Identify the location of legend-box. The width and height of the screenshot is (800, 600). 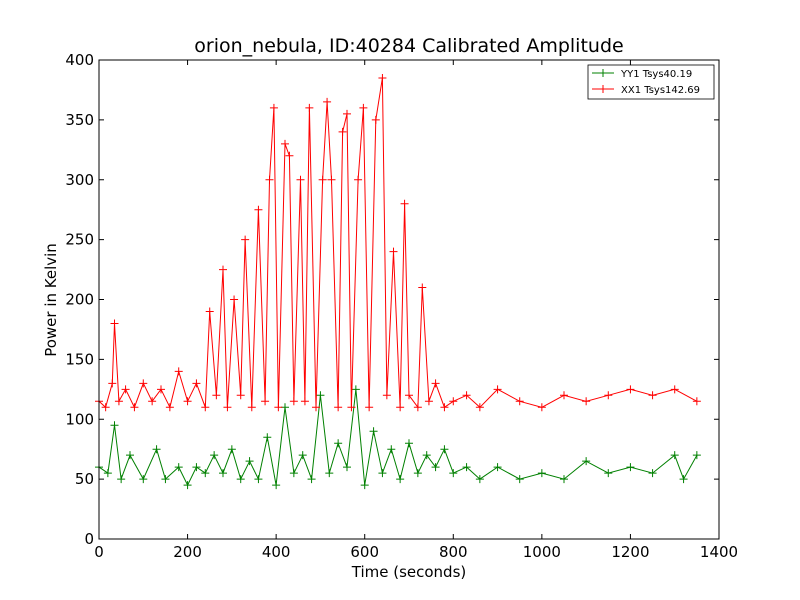
(651, 82).